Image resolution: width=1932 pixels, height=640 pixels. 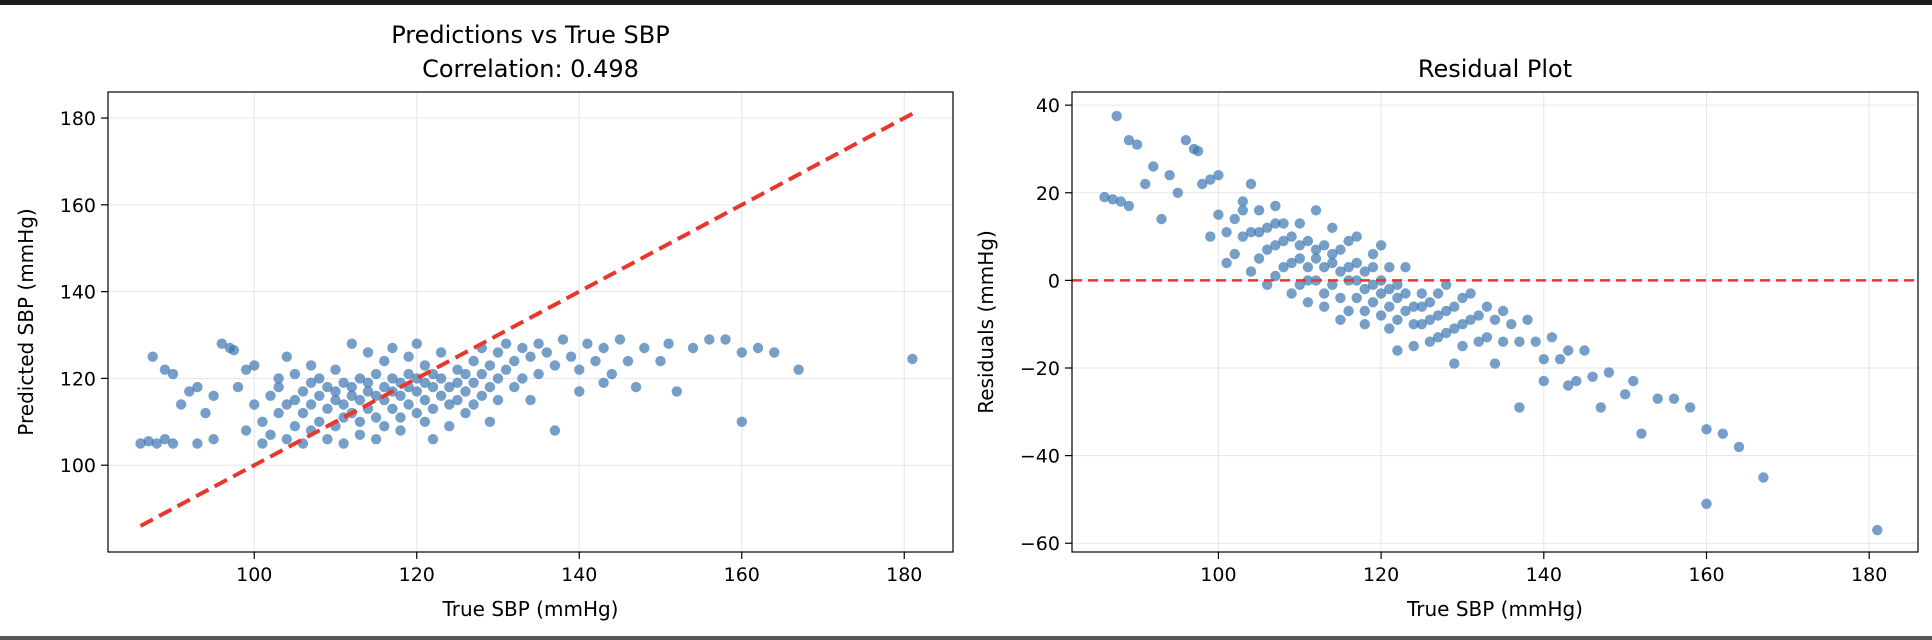 What do you see at coordinates (1544, 575) in the screenshot?
I see `x-tick-label: 140` at bounding box center [1544, 575].